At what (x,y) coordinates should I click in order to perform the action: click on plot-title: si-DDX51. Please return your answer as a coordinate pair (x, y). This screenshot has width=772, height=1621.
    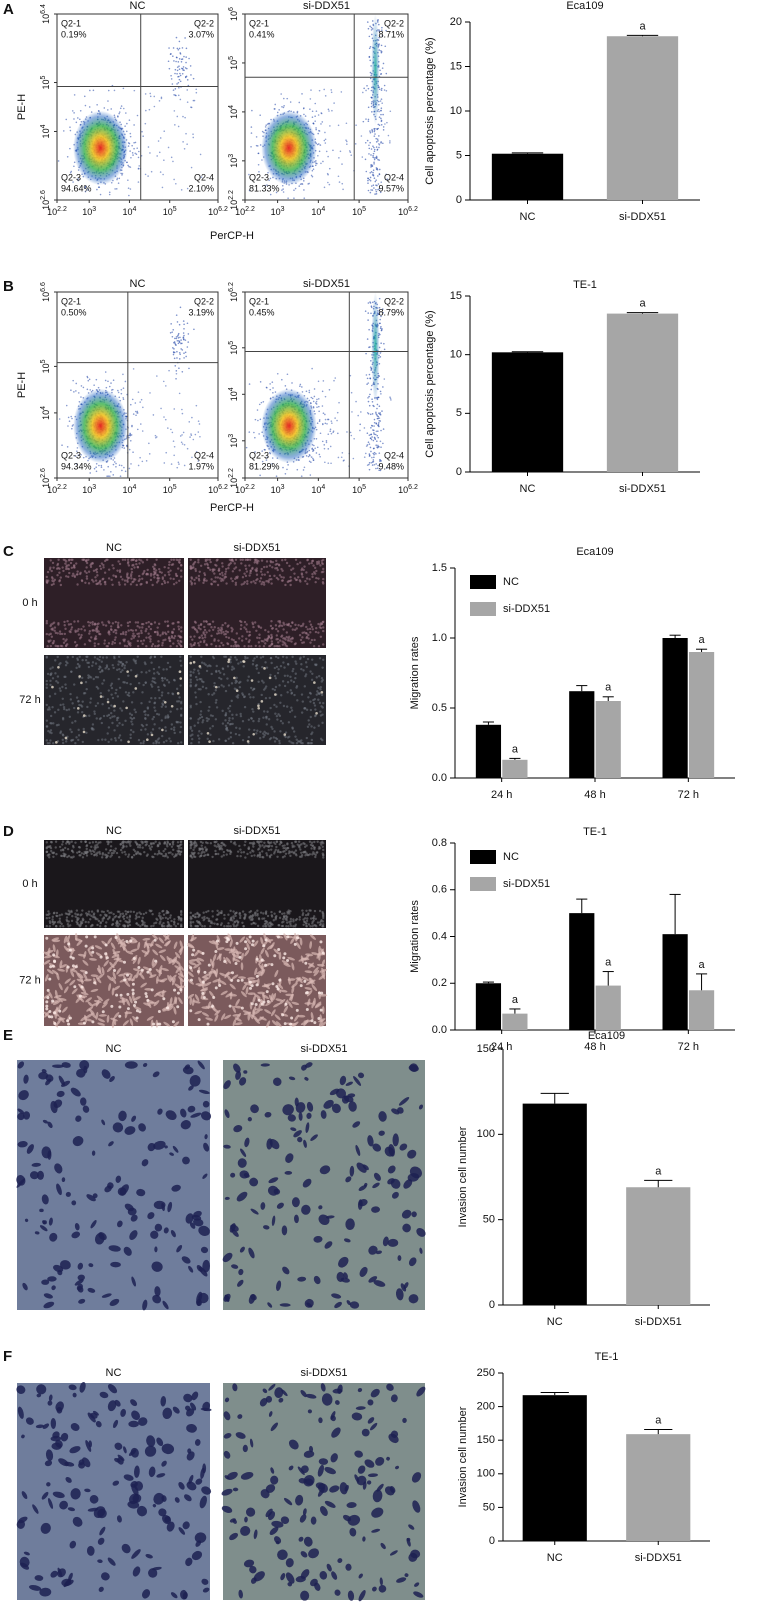
    Looking at the image, I should click on (326, 6).